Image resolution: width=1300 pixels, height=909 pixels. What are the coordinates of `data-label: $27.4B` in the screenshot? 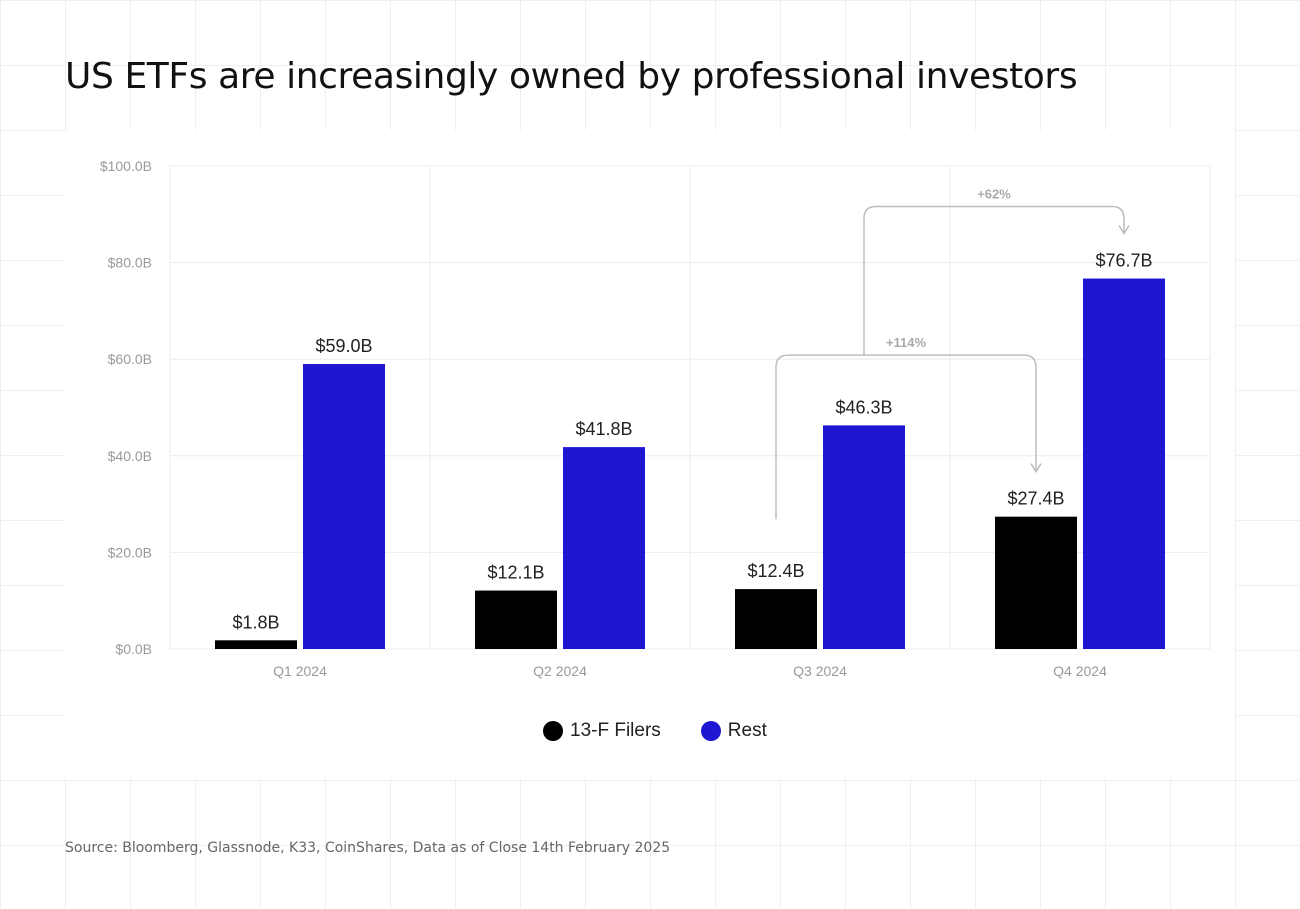 It's located at (1035, 499).